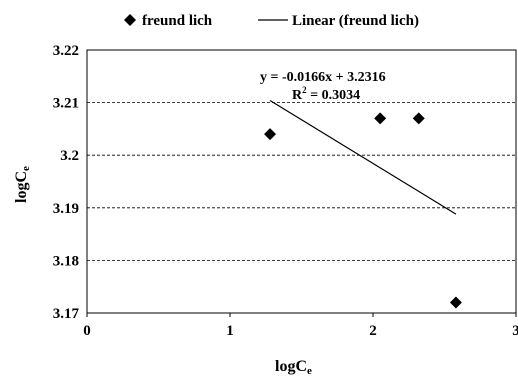 This screenshot has width=518, height=379. What do you see at coordinates (230, 331) in the screenshot?
I see `x-tick-label: 1` at bounding box center [230, 331].